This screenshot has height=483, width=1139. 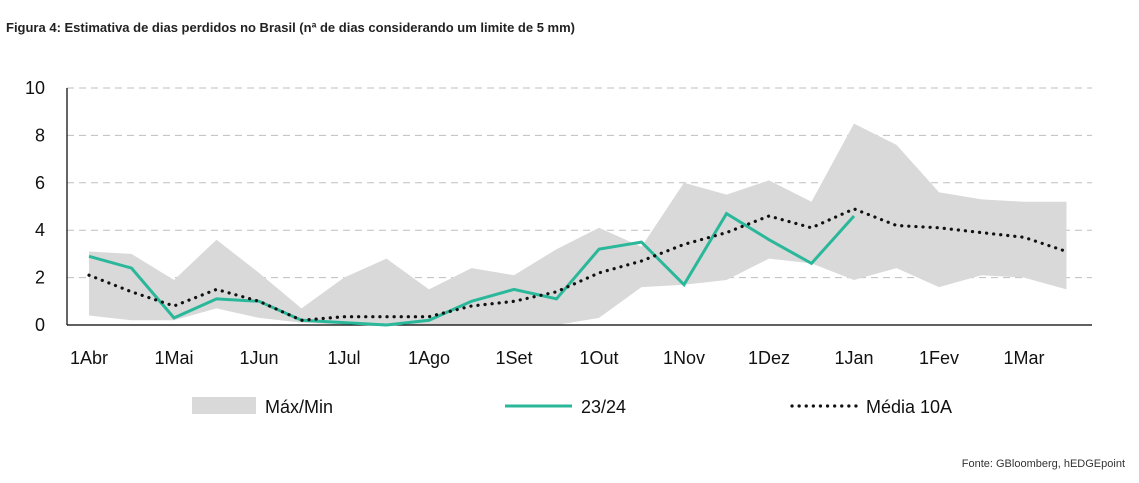 What do you see at coordinates (258, 358) in the screenshot?
I see `x-tick-label: 1Jun` at bounding box center [258, 358].